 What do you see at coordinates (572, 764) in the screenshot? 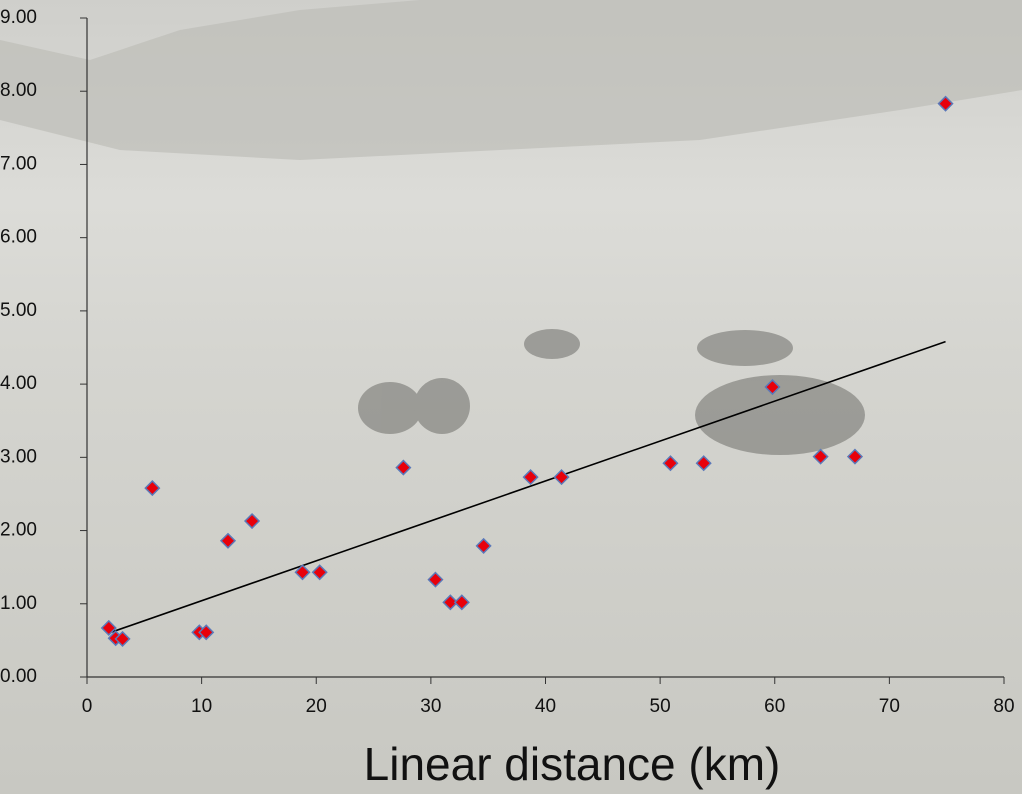
I see `x-axis-title: Linear distance (km)` at bounding box center [572, 764].